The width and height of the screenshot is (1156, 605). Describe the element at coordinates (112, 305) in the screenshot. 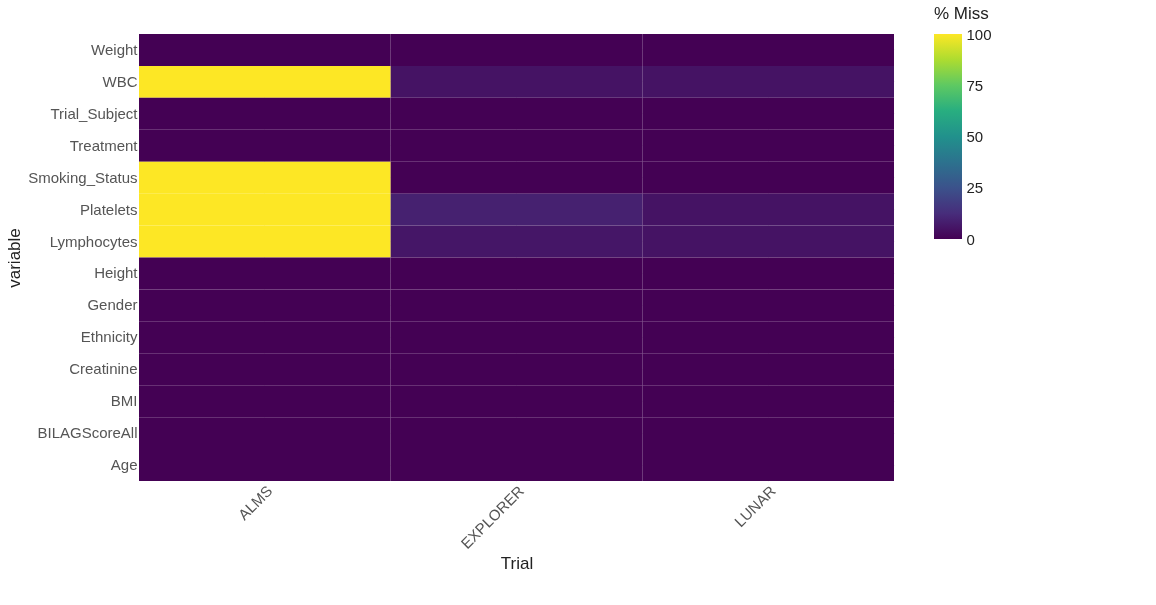

I see `y-tick-label: Gender` at that location.